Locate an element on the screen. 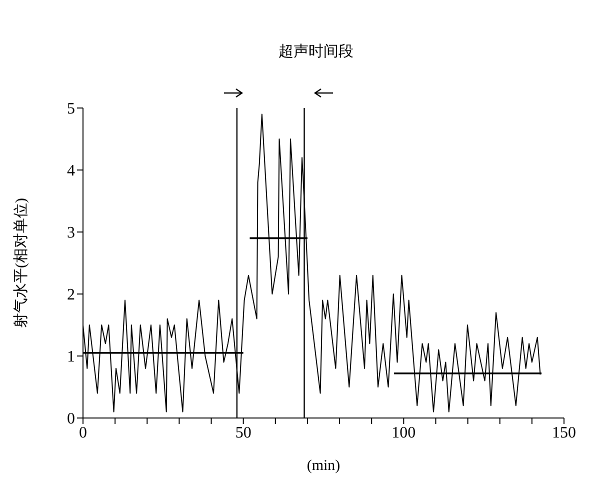 This screenshot has width=592, height=497. y-tick-label: 4 is located at coordinates (71, 171).